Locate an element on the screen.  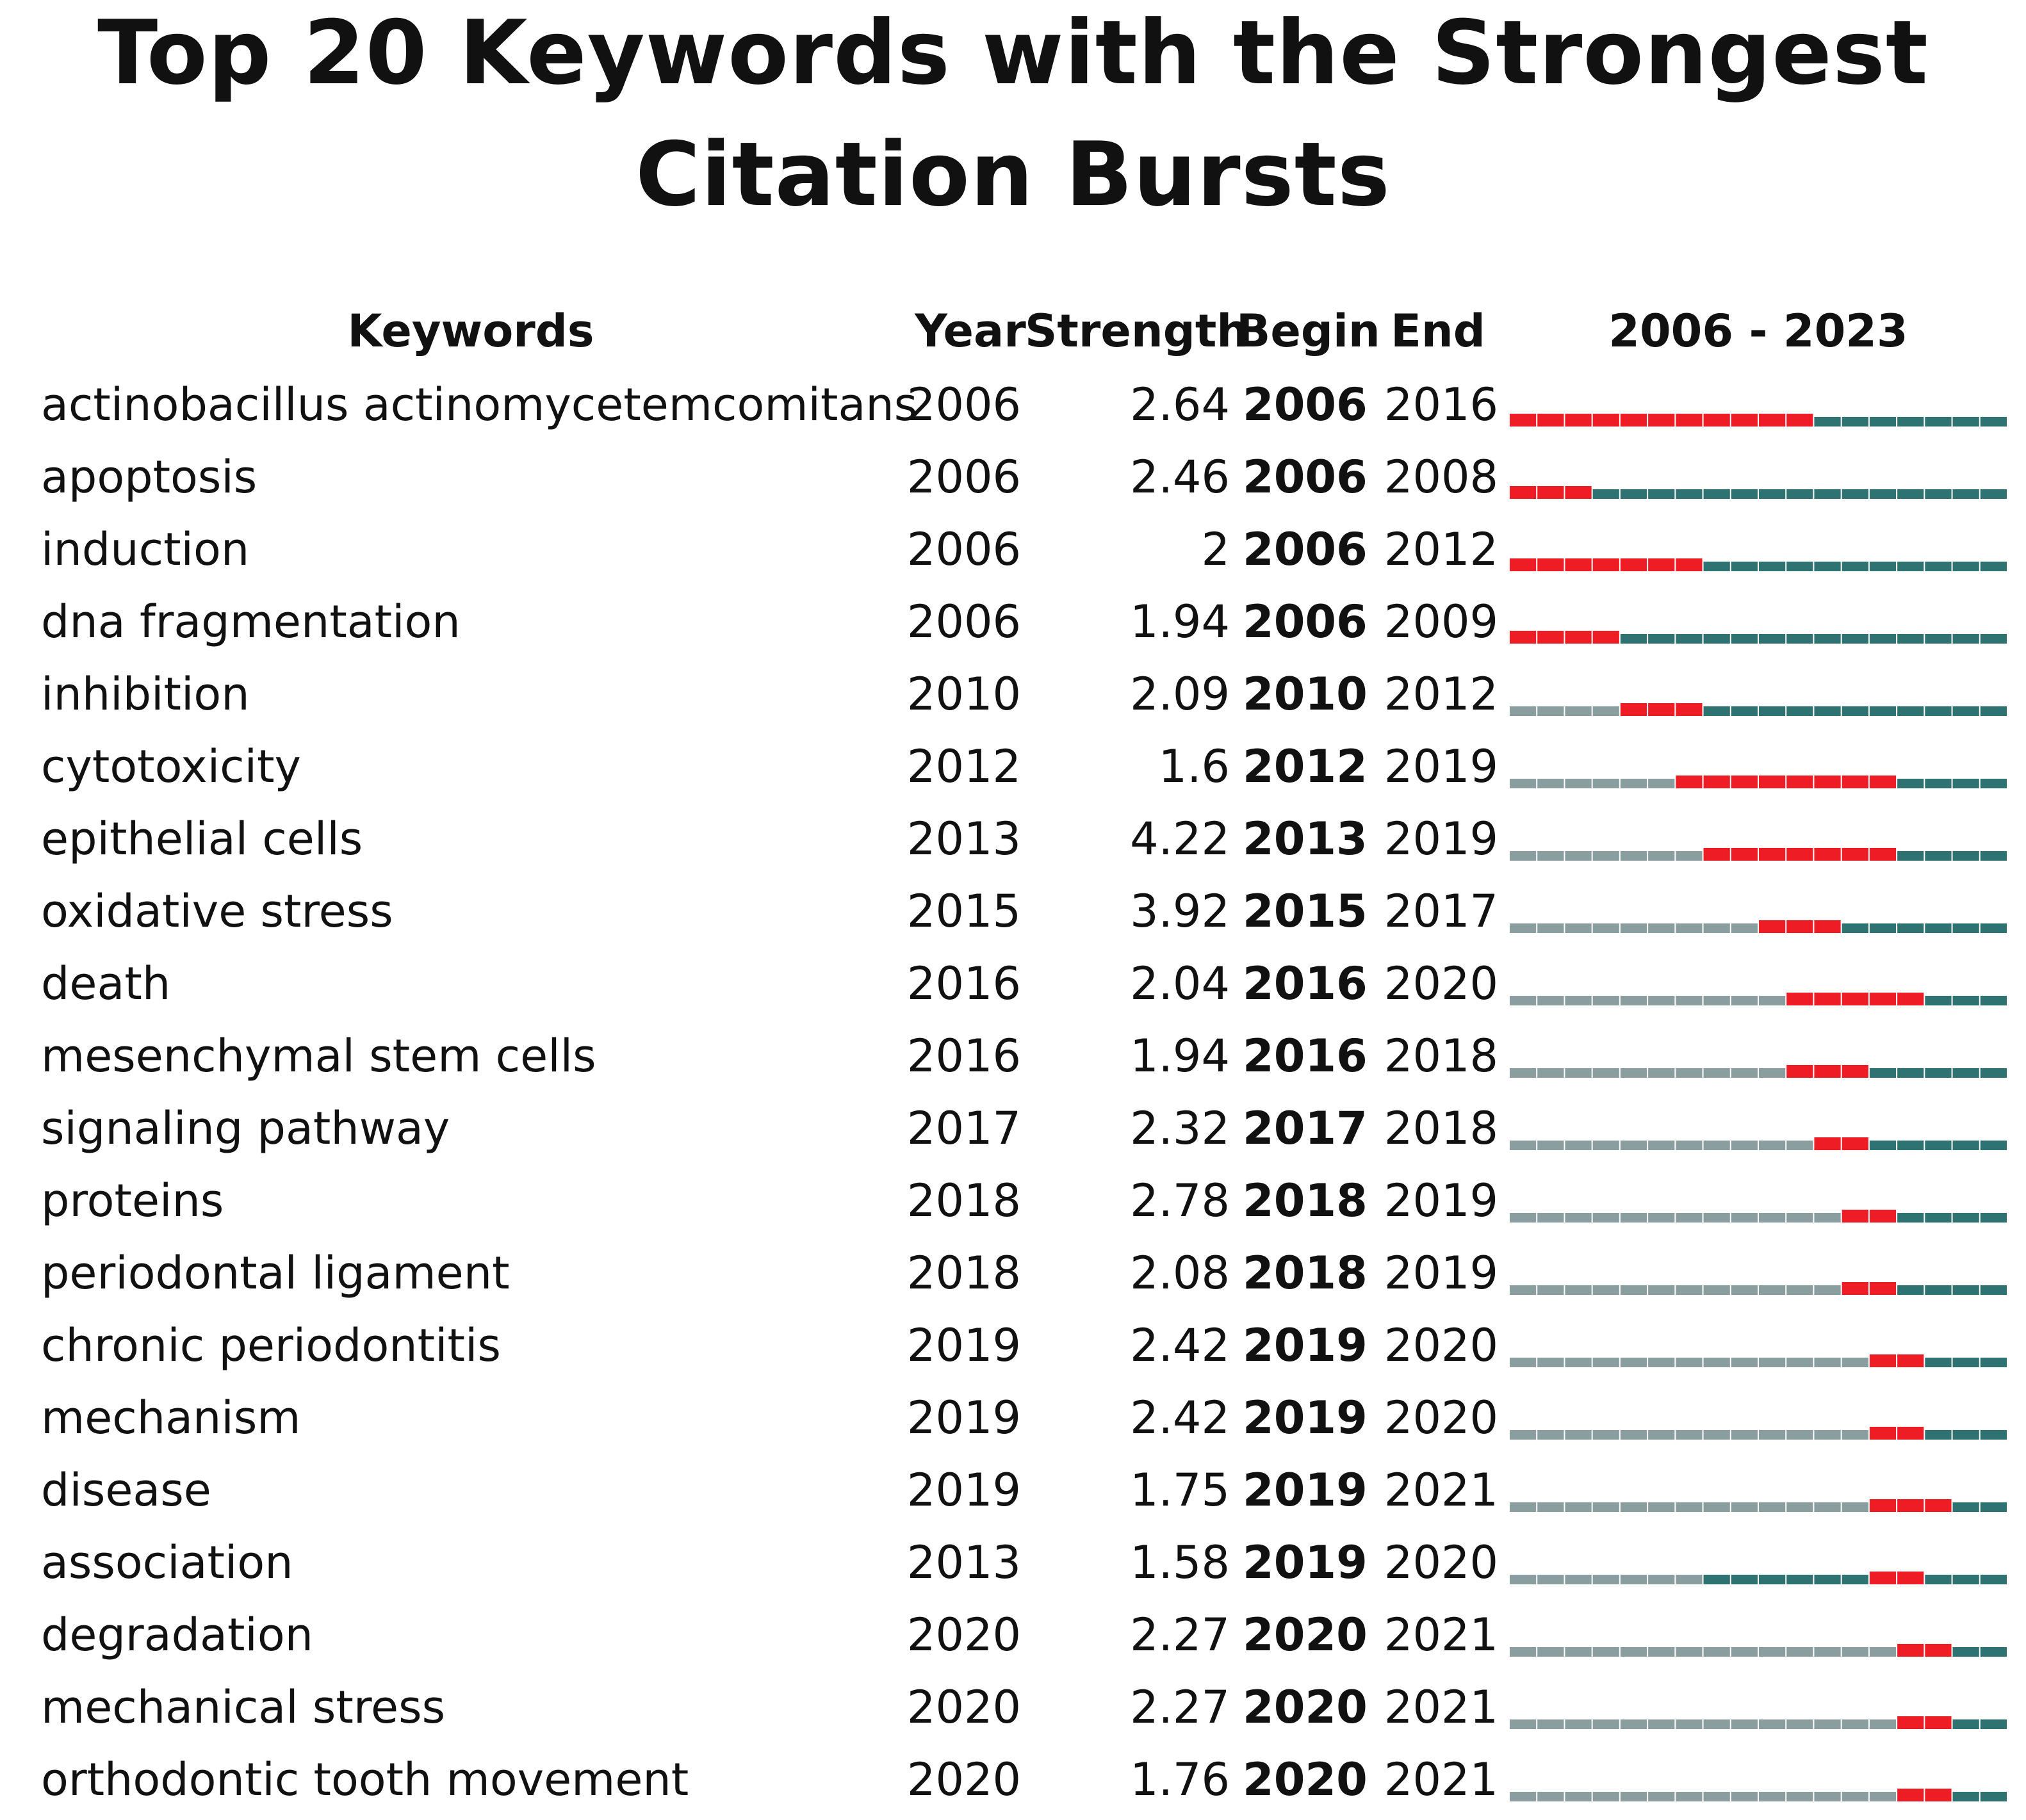
strength-cell: 4.22 is located at coordinates (1180, 839).